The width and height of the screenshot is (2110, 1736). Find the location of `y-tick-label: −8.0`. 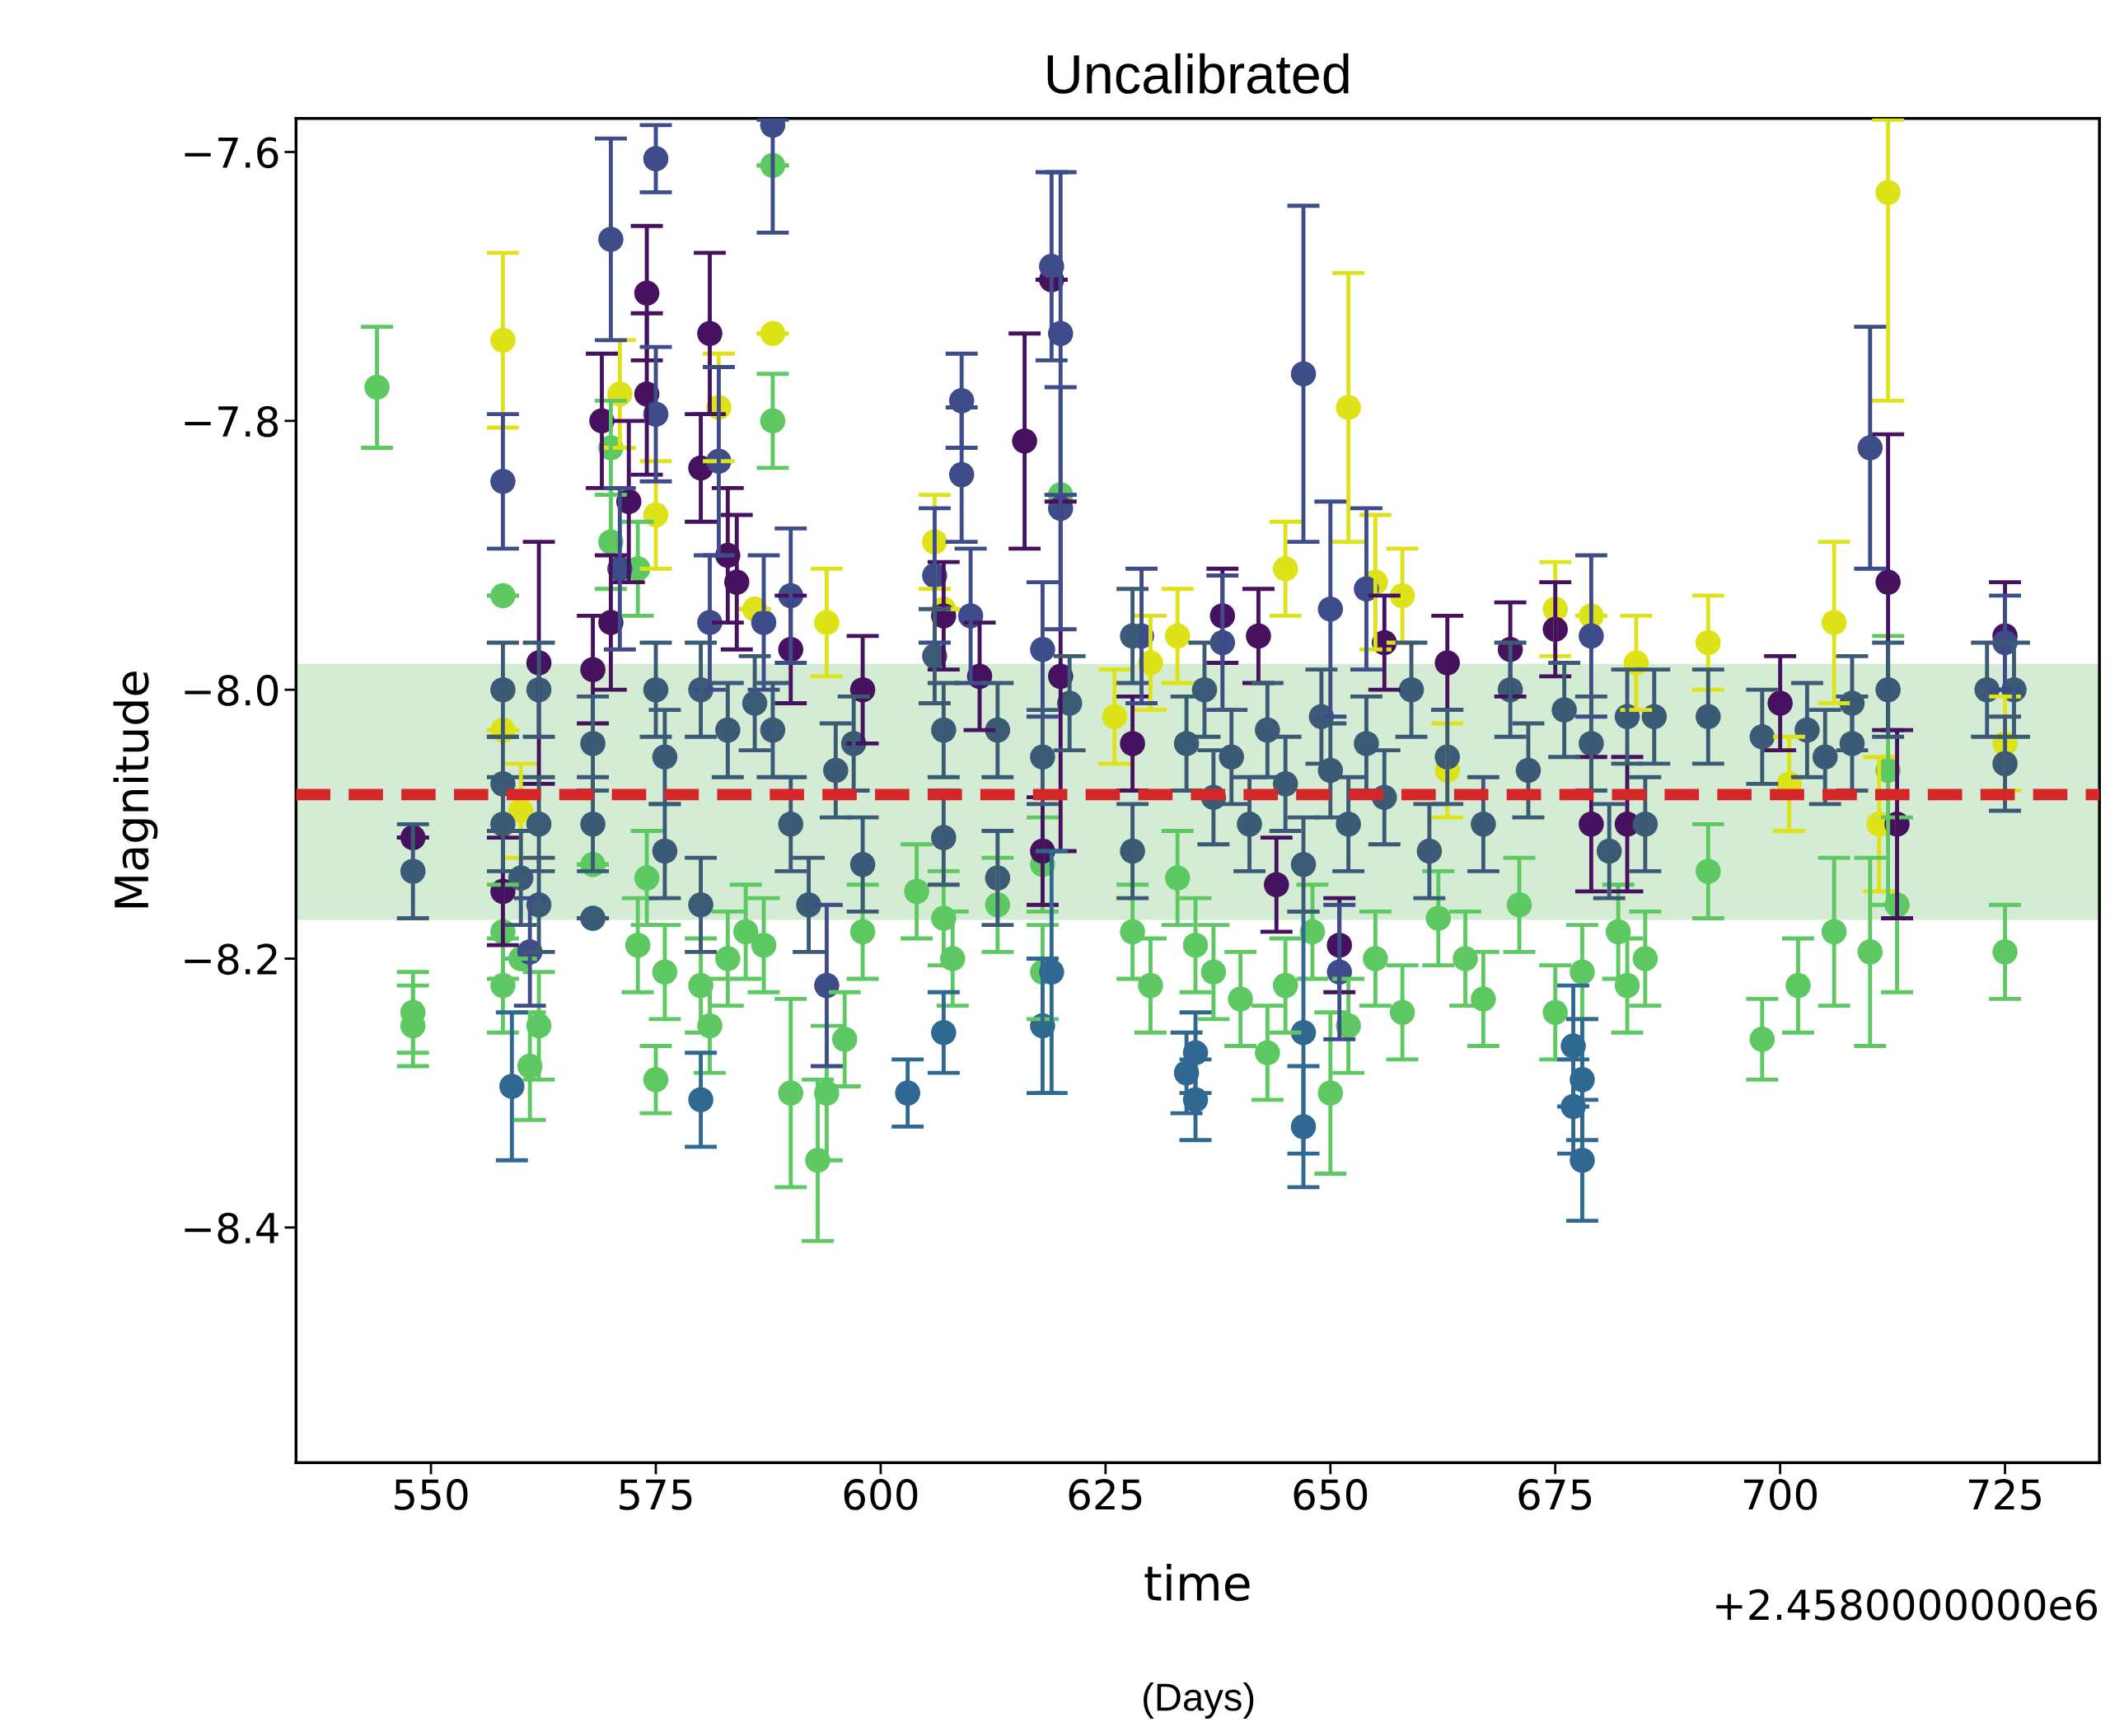

y-tick-label: −8.0 is located at coordinates (231, 690).